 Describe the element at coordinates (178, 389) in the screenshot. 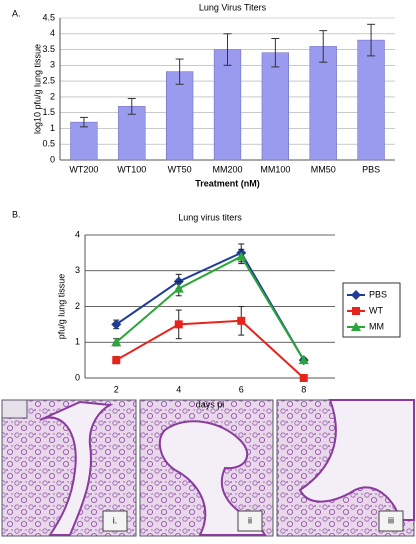

I see `x-tick-label: 4` at that location.